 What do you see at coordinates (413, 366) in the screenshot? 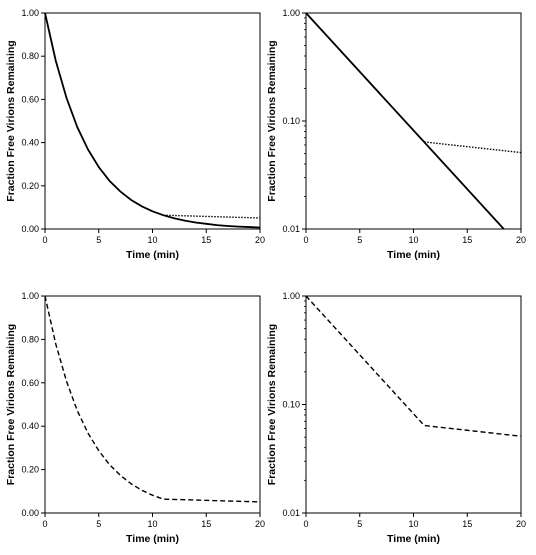
I see `series-line-dashed` at bounding box center [413, 366].